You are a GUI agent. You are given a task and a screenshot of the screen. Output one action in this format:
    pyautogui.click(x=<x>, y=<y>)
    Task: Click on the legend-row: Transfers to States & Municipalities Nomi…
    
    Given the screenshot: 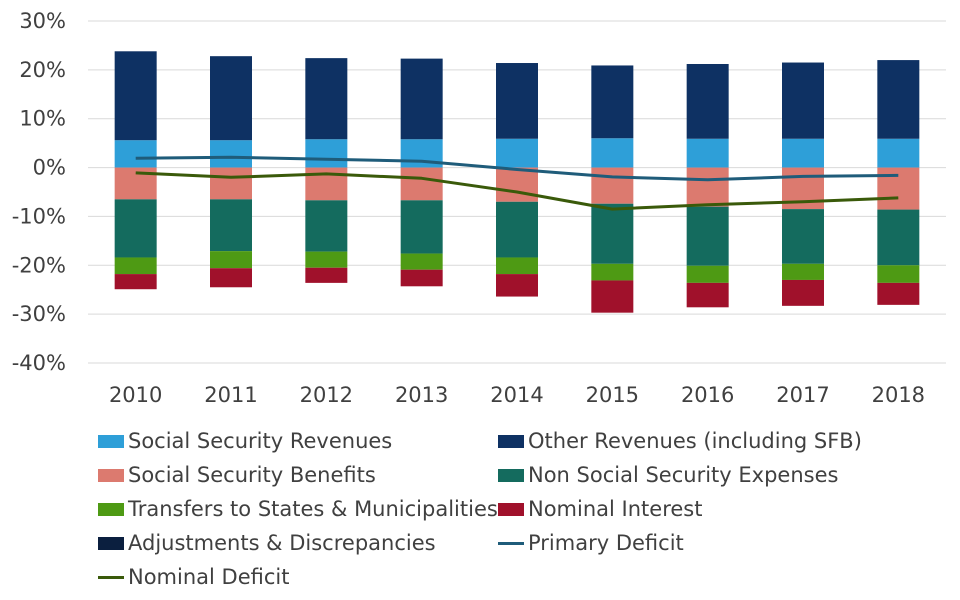 What is the action you would take?
    pyautogui.click(x=498, y=509)
    